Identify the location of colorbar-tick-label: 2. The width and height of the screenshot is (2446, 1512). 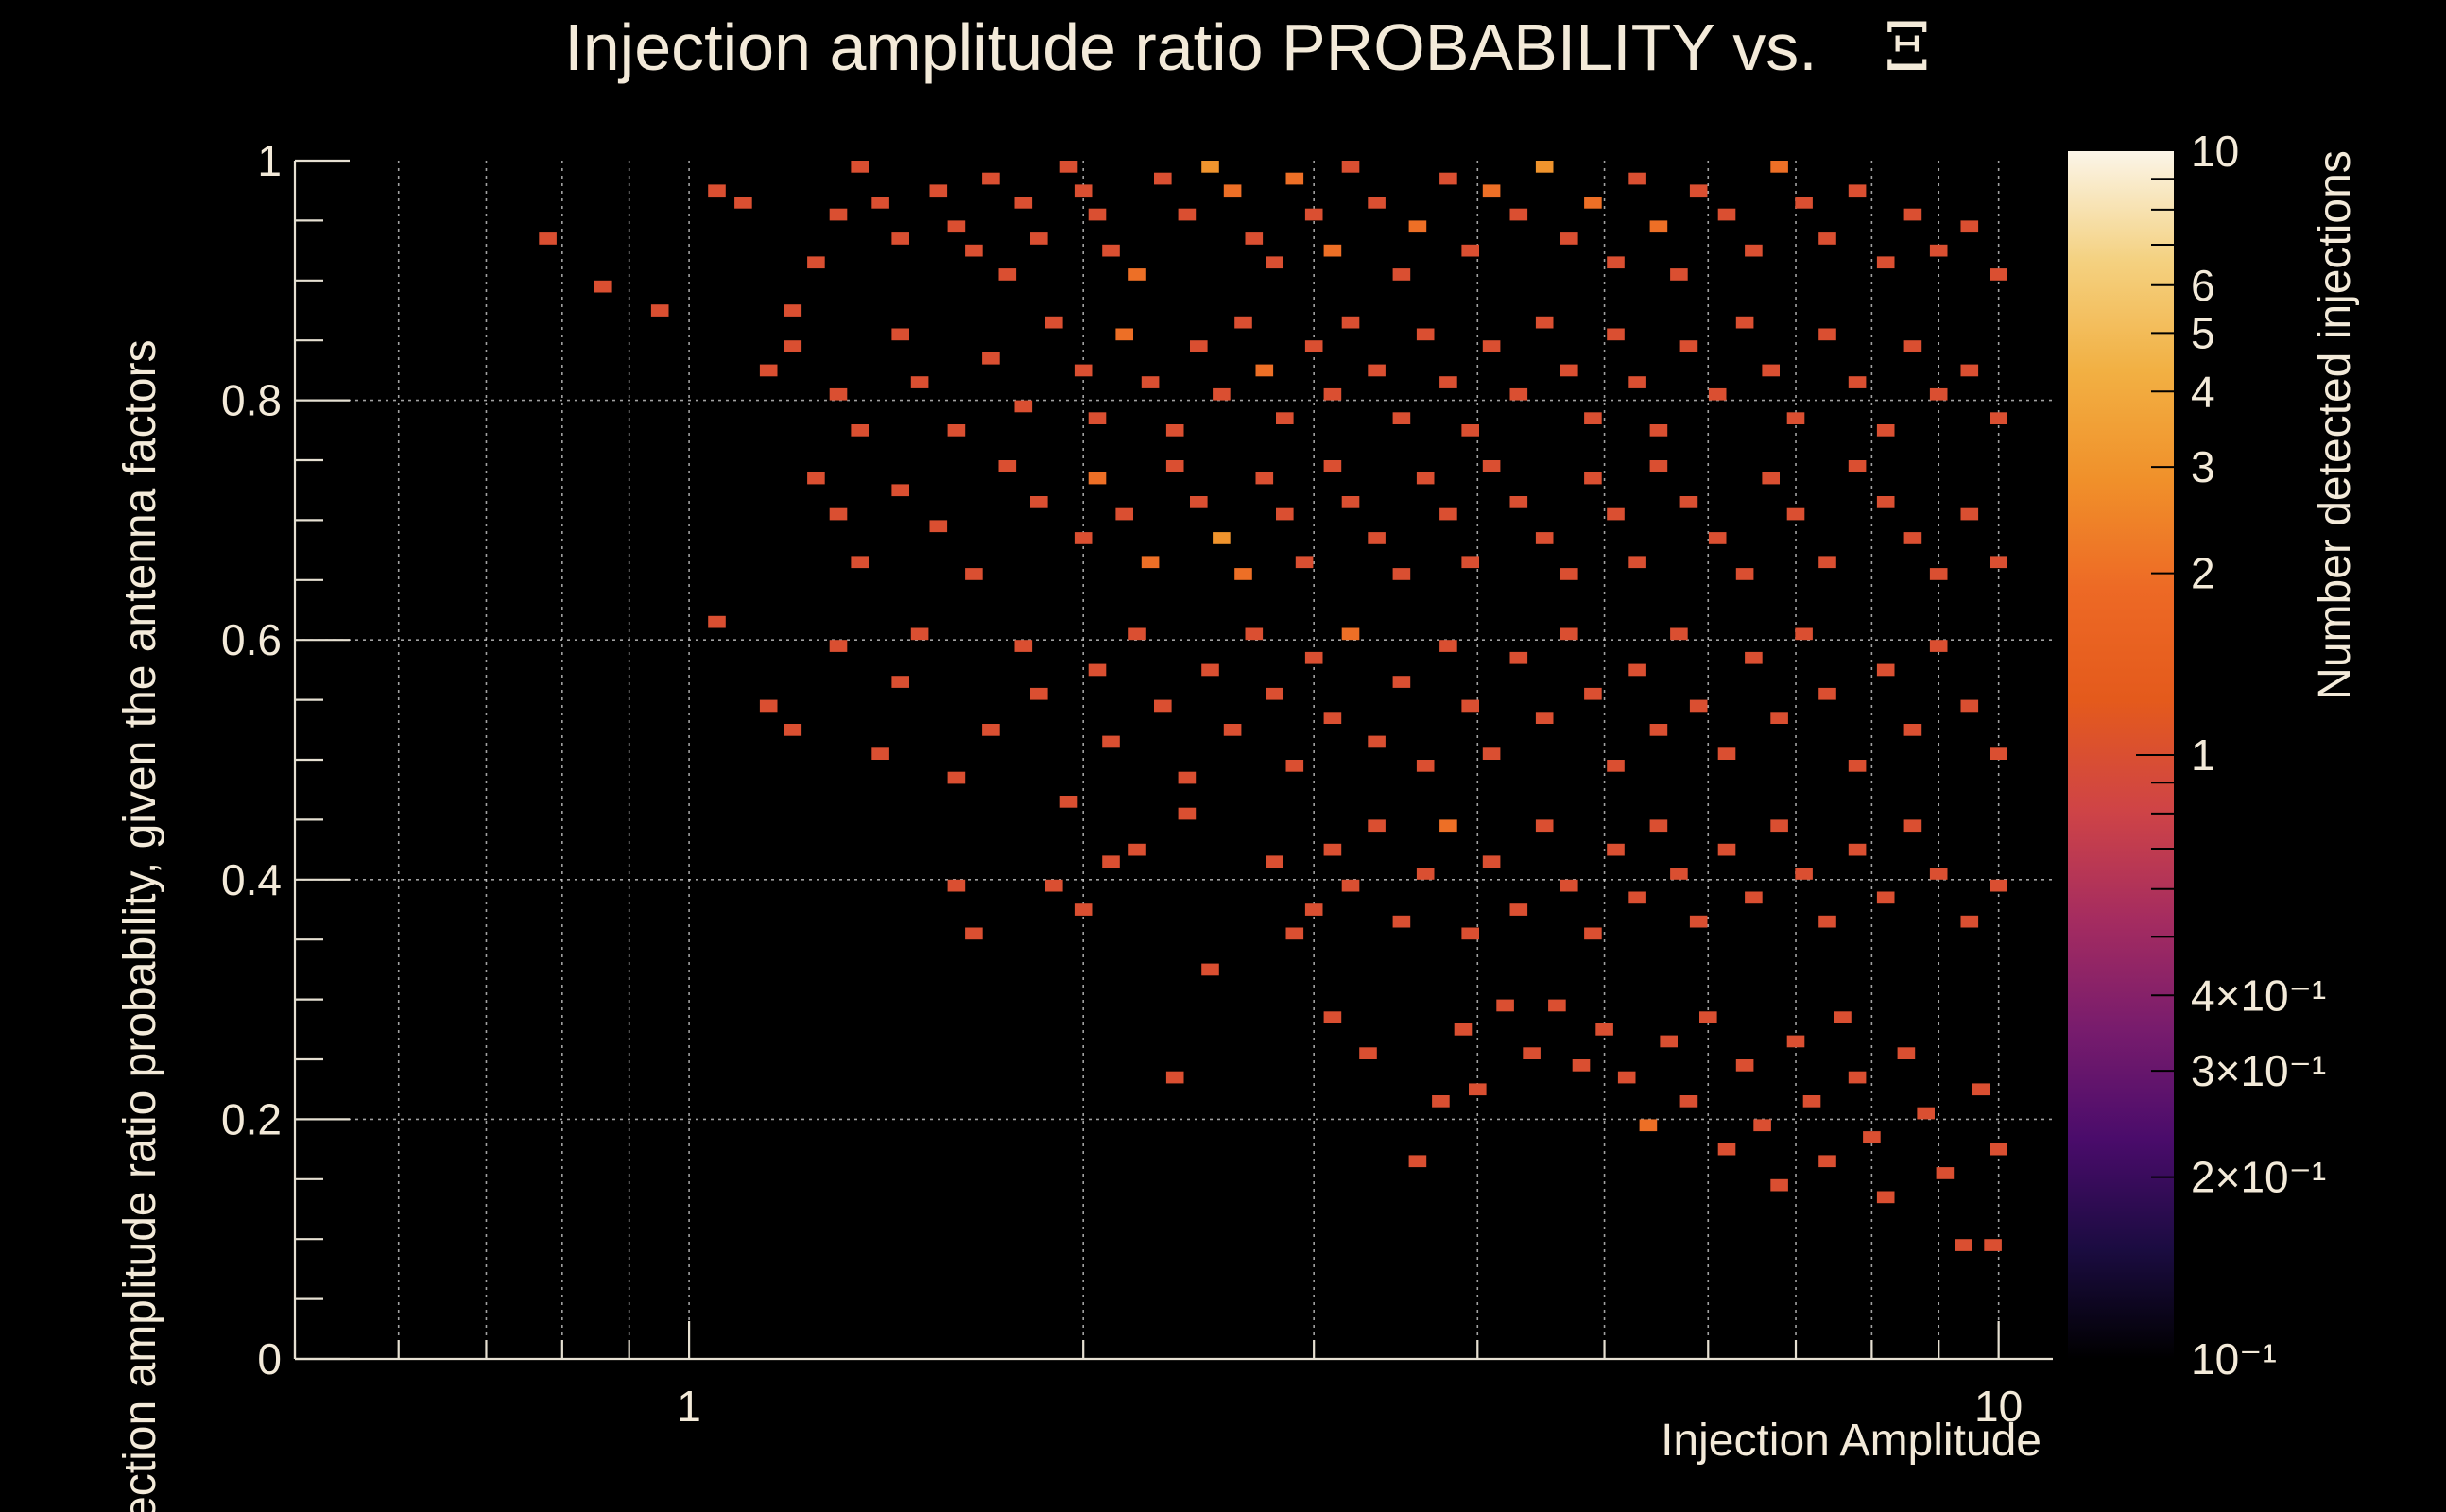
(2203, 573).